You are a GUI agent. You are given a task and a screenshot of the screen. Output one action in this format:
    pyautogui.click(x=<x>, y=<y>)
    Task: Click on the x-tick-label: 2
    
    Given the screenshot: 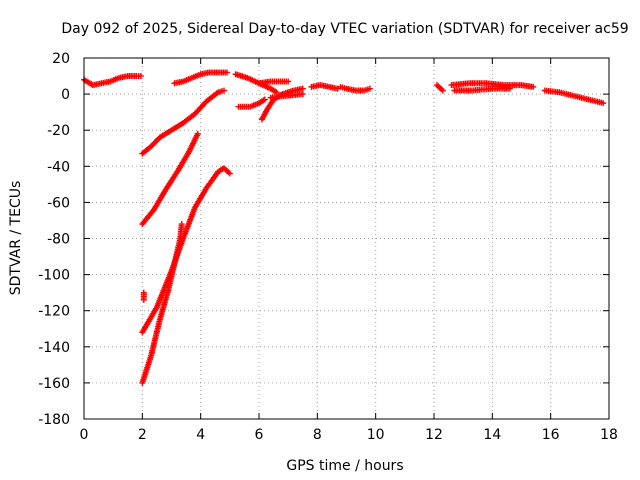 What is the action you would take?
    pyautogui.click(x=142, y=435)
    